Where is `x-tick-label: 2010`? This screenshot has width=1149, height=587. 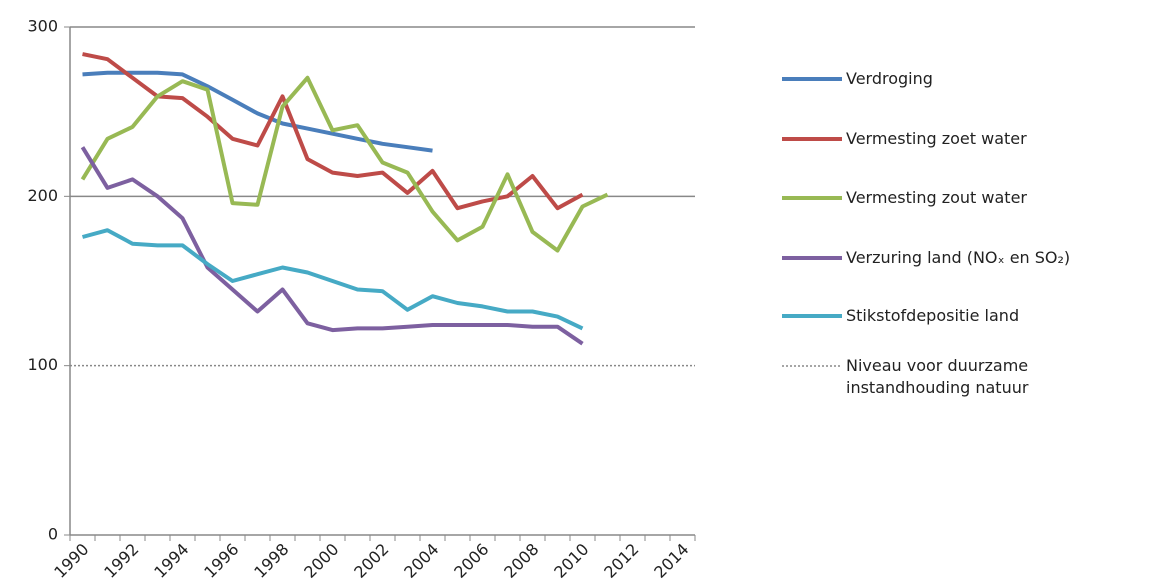 x-tick-label: 2010 is located at coordinates (571, 561).